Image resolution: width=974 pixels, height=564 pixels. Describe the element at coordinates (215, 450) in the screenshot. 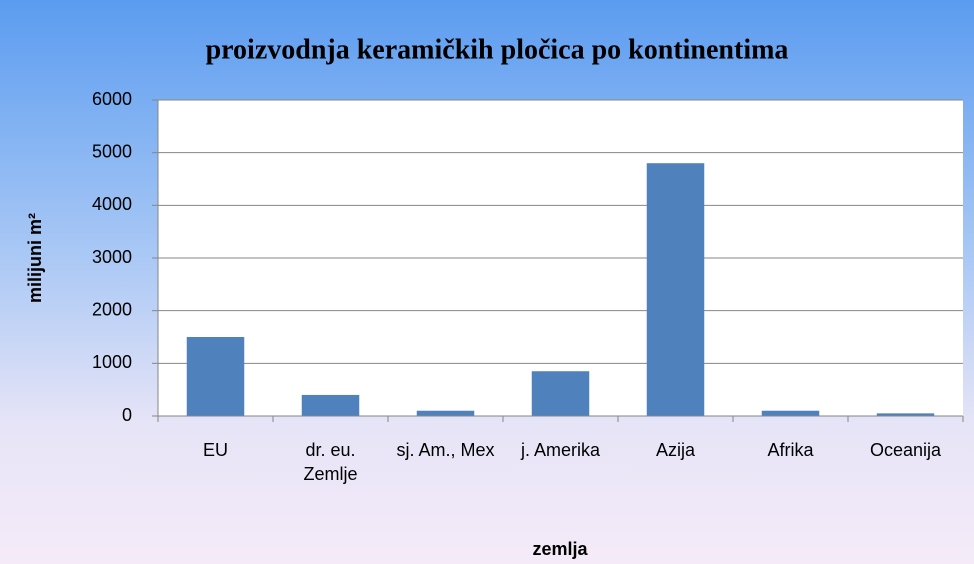

I see `x-tick-label: EU` at that location.